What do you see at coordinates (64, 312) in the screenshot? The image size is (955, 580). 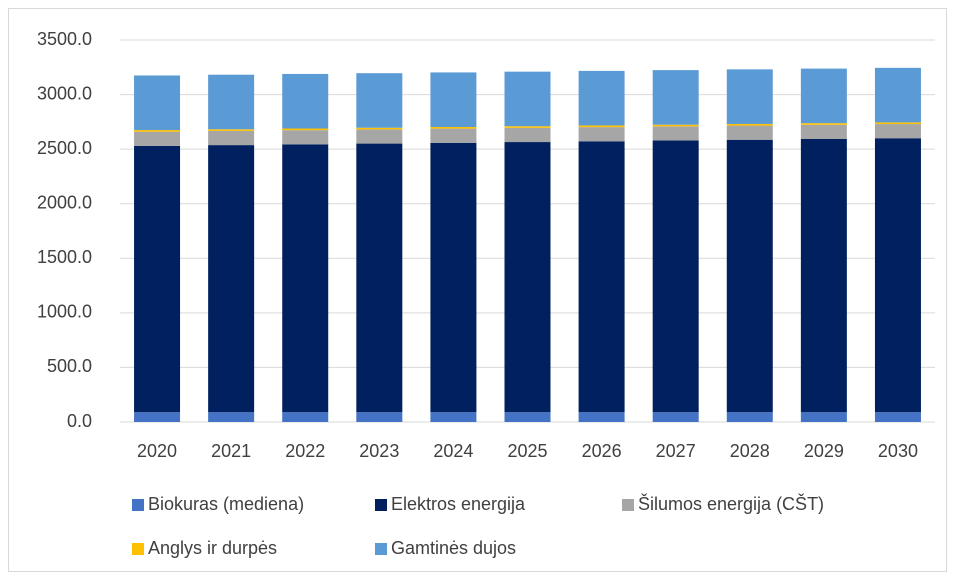 I see `y-tick-label: 1000.0` at bounding box center [64, 312].